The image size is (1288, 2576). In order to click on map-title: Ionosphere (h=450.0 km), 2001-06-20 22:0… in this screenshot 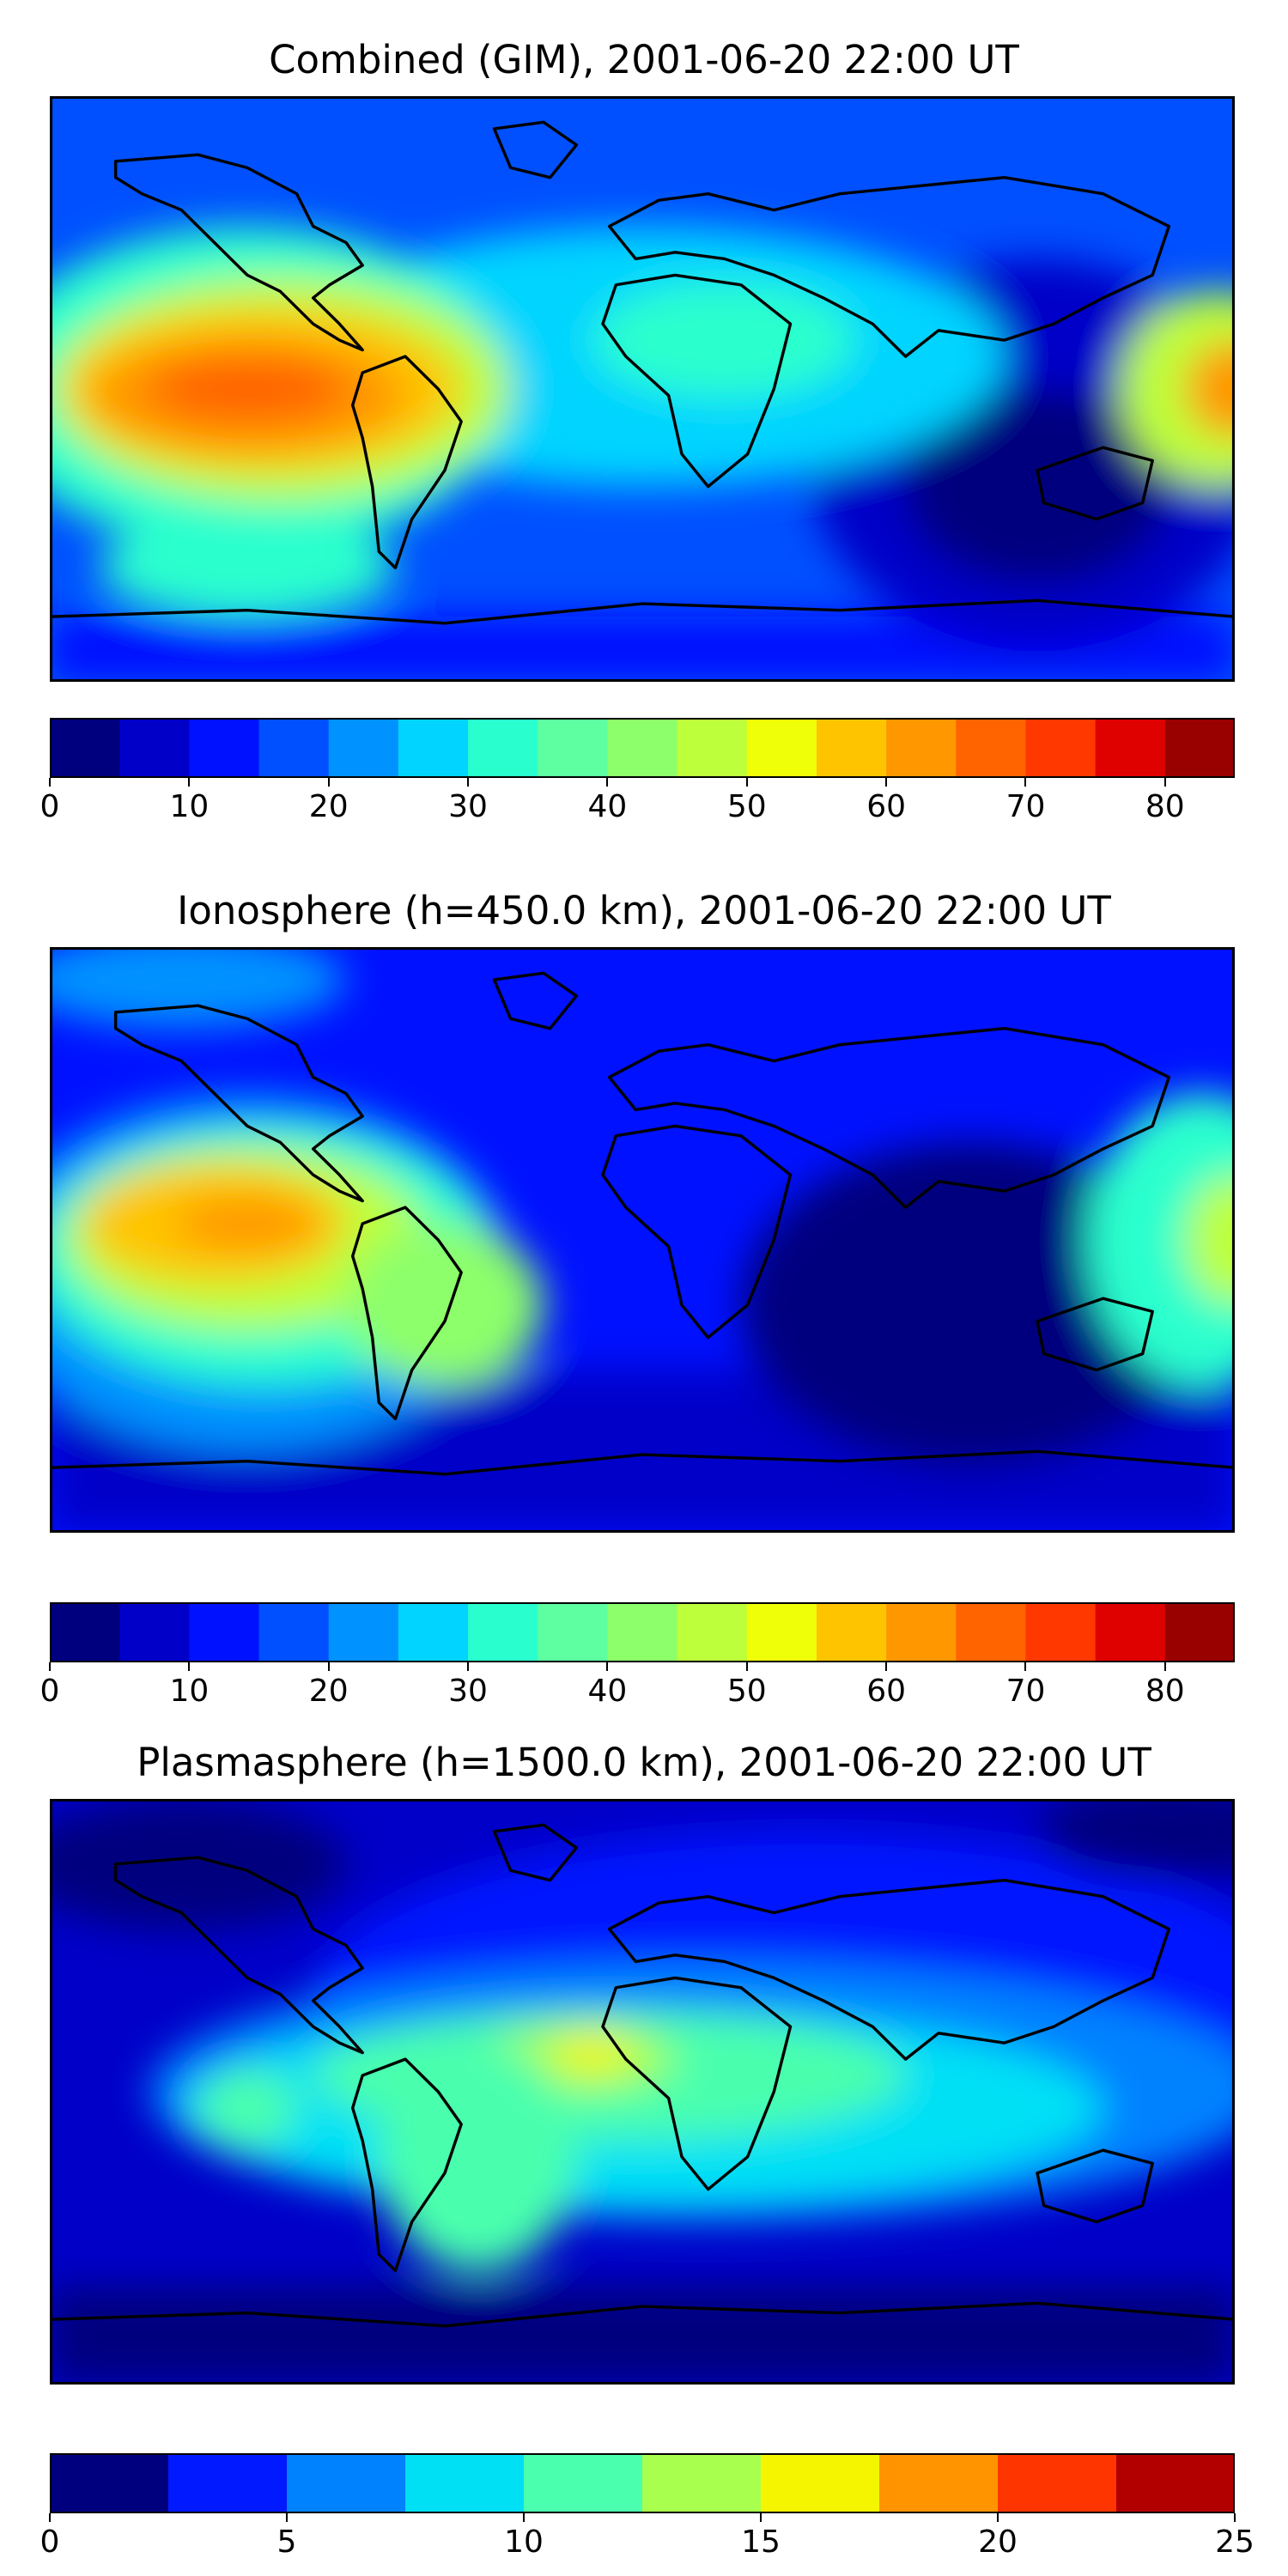, I will do `click(644, 910)`.